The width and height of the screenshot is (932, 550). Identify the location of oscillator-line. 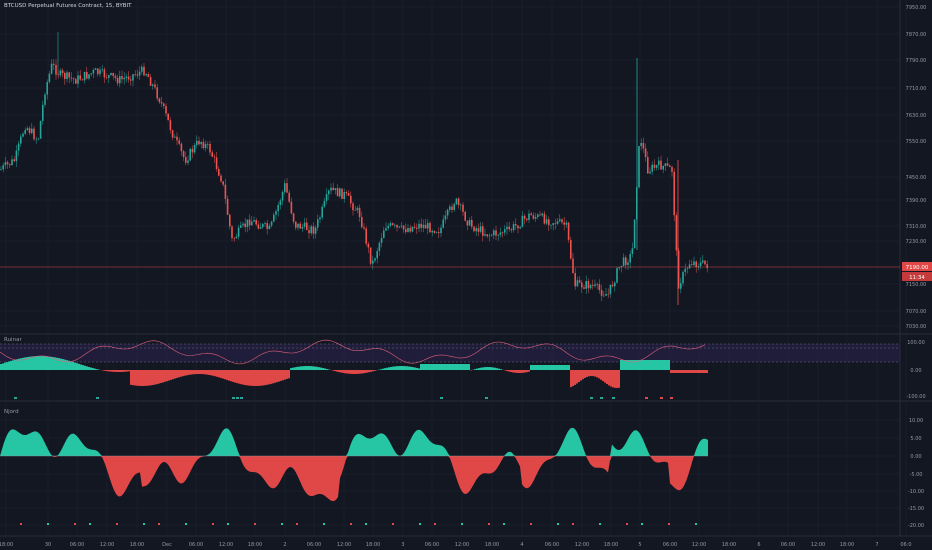
(353, 352).